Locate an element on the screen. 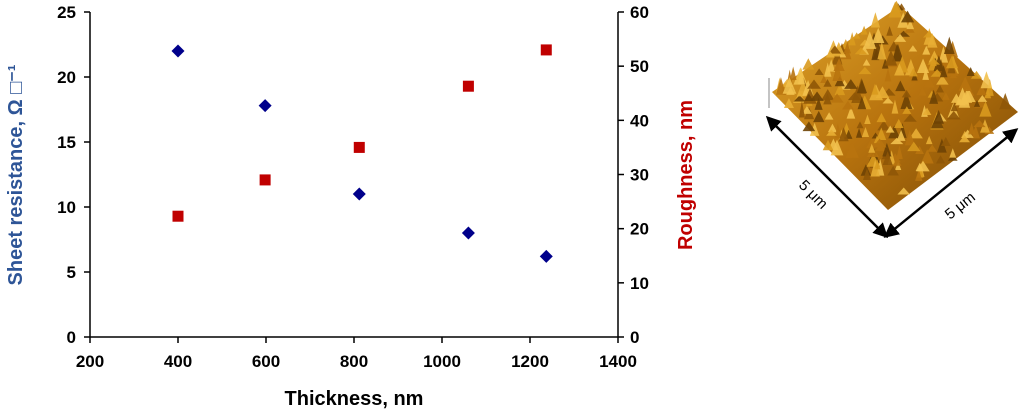  y-left-tick-label: 15 is located at coordinates (66, 142).